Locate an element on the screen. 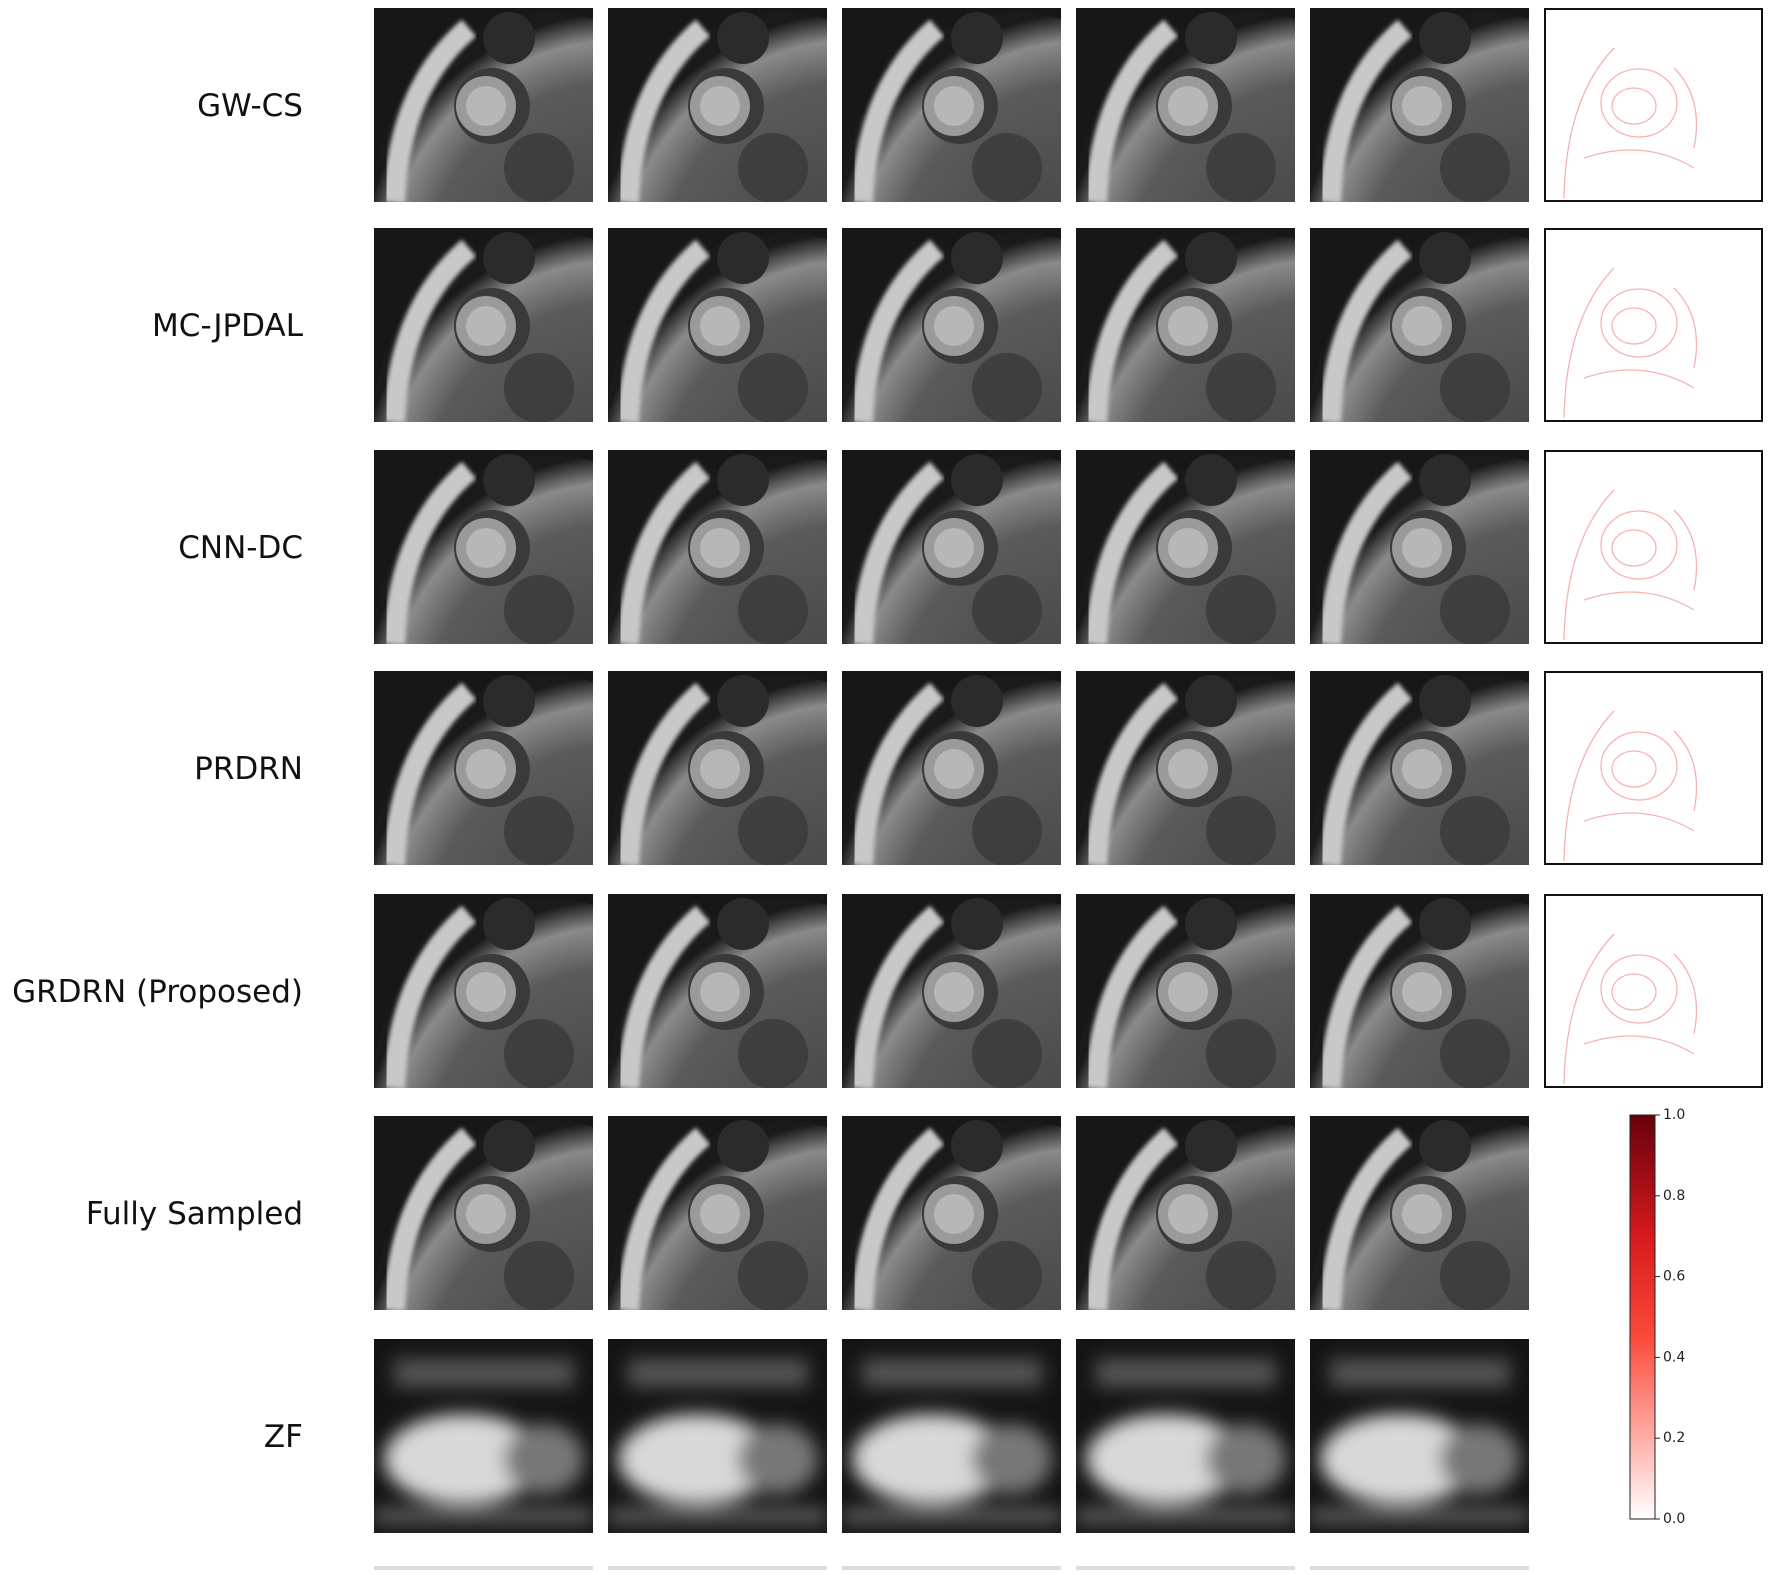 This screenshot has width=1772, height=1575. row-label: Fully Sampled is located at coordinates (194, 1214).